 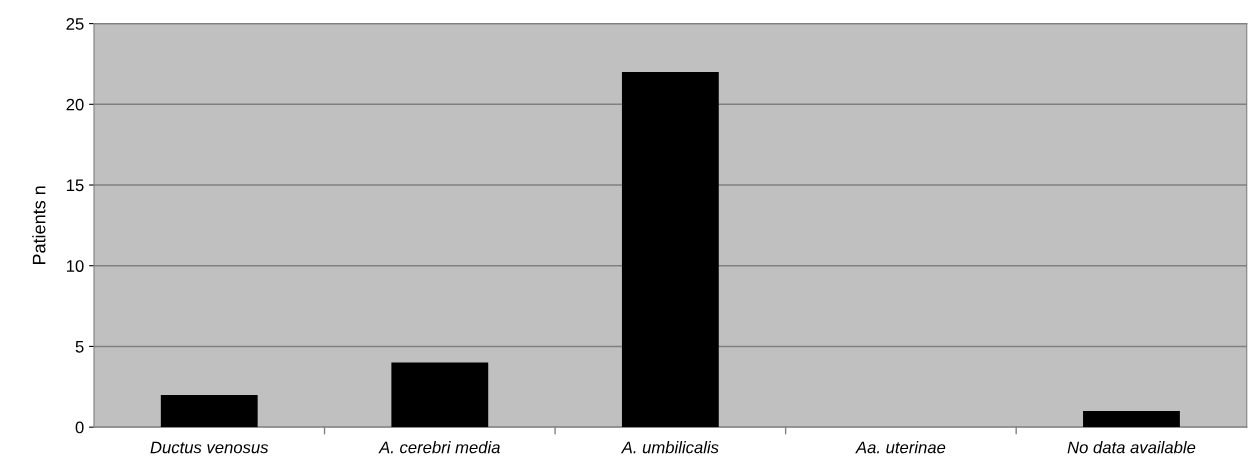 I want to click on y-tick-label: 20, so click(x=75, y=104).